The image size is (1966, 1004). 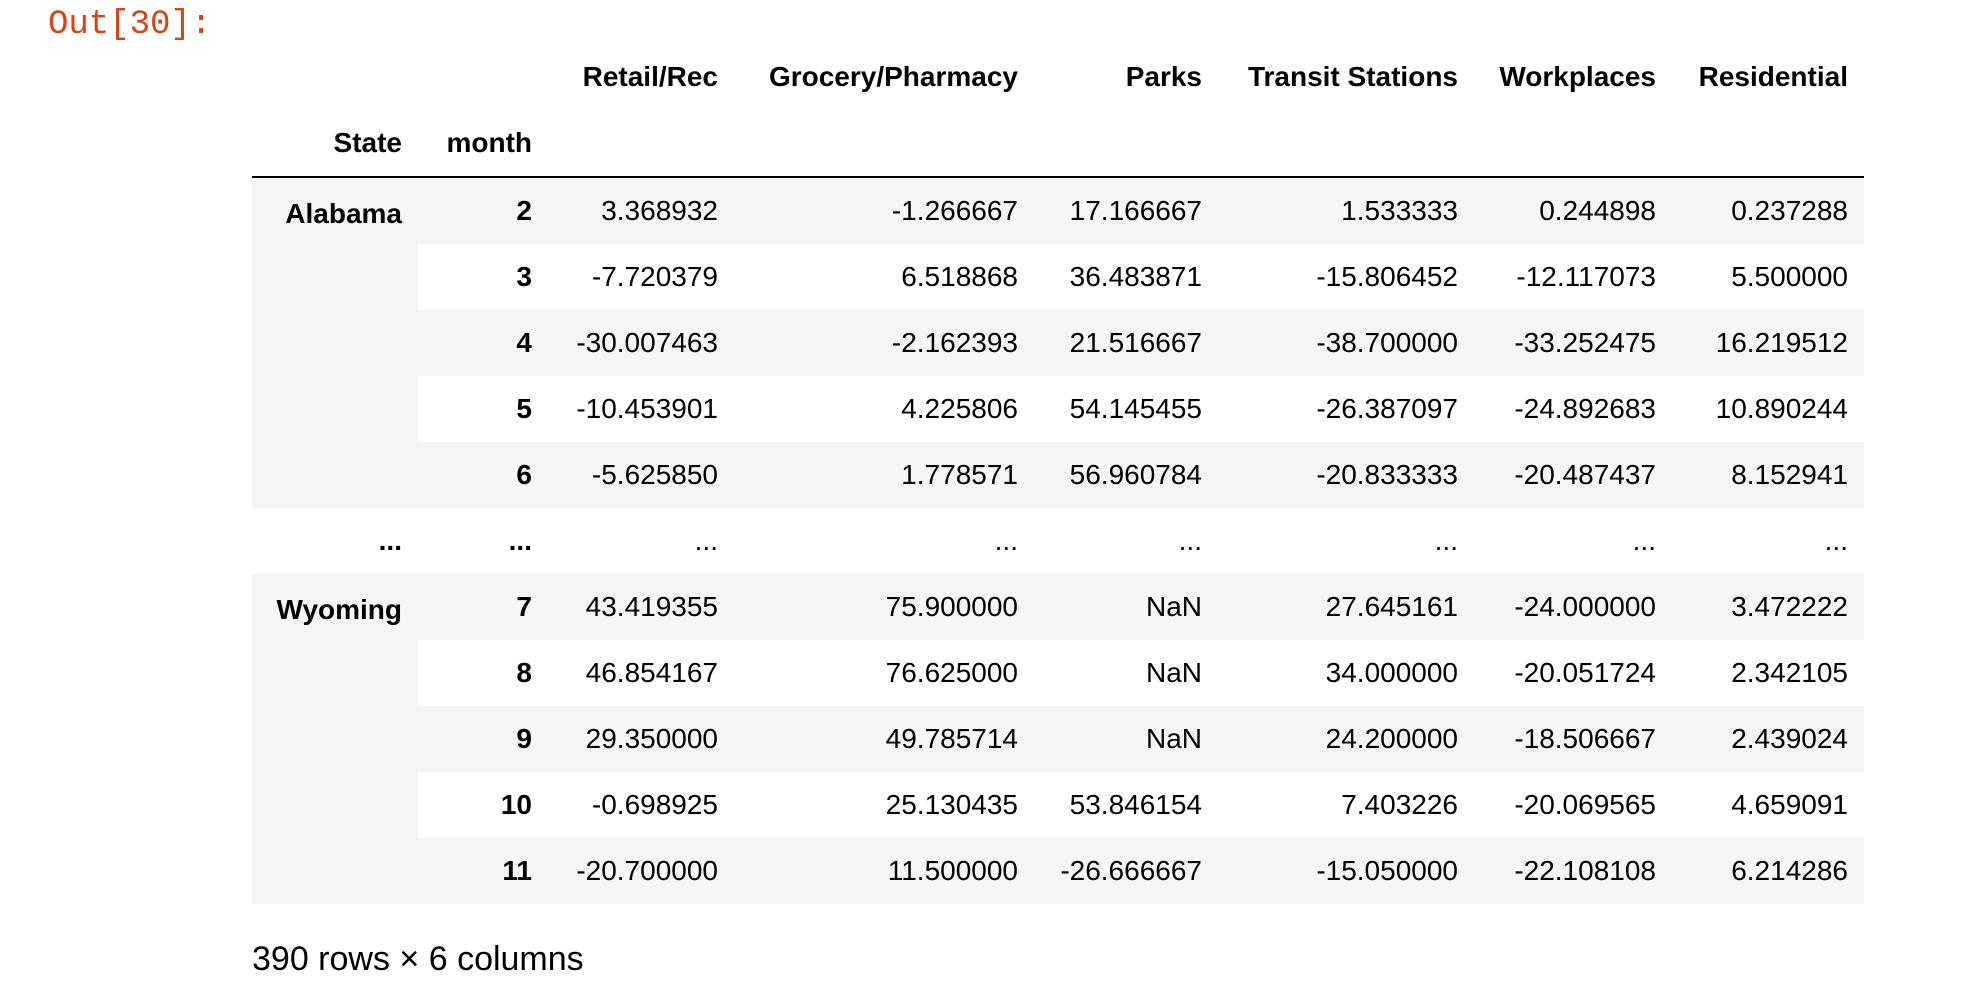 What do you see at coordinates (641, 409) in the screenshot?
I see `value-cell: -10.453901` at bounding box center [641, 409].